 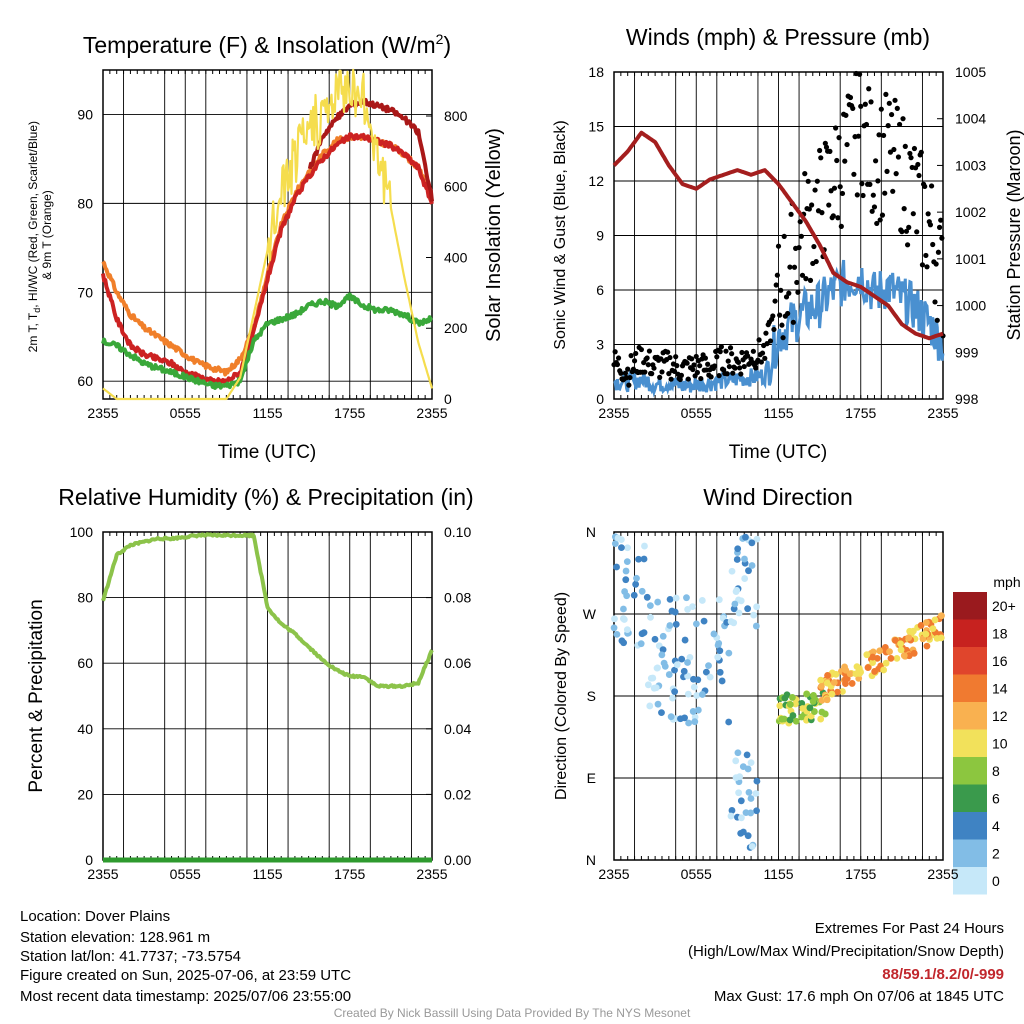 What do you see at coordinates (591, 778) in the screenshot?
I see `direction-tick-label: E` at bounding box center [591, 778].